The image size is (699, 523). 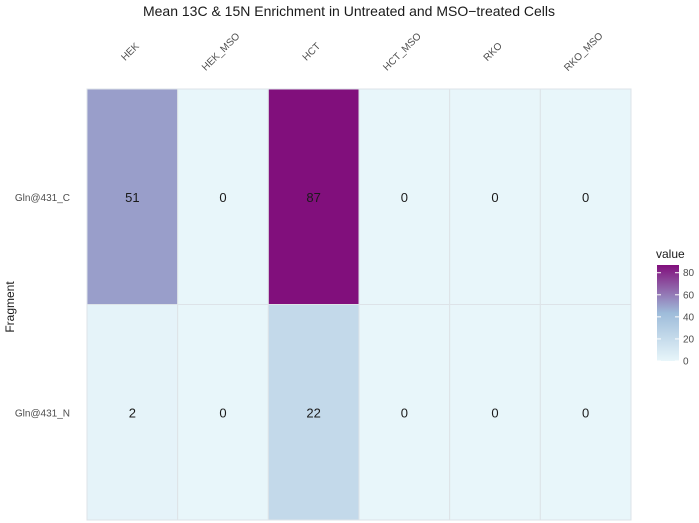 I want to click on legend-tick-label: 40, so click(x=689, y=317).